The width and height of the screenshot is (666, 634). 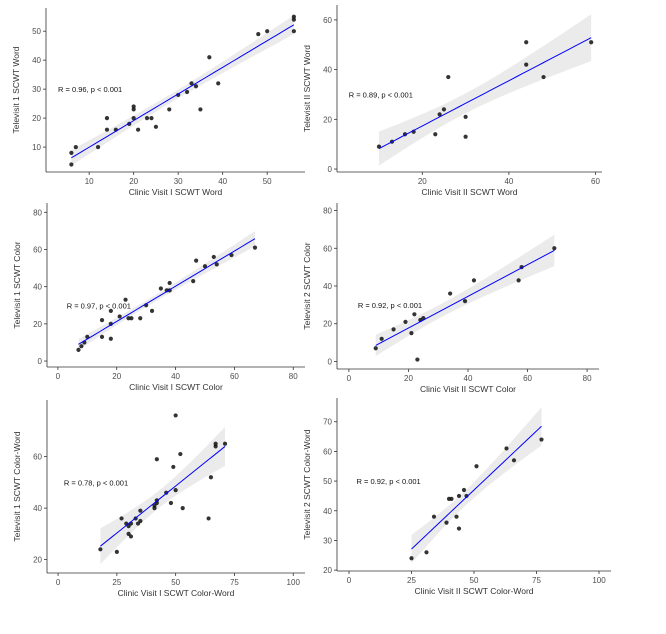 I want to click on y-tick-label: 50, so click(x=327, y=481).